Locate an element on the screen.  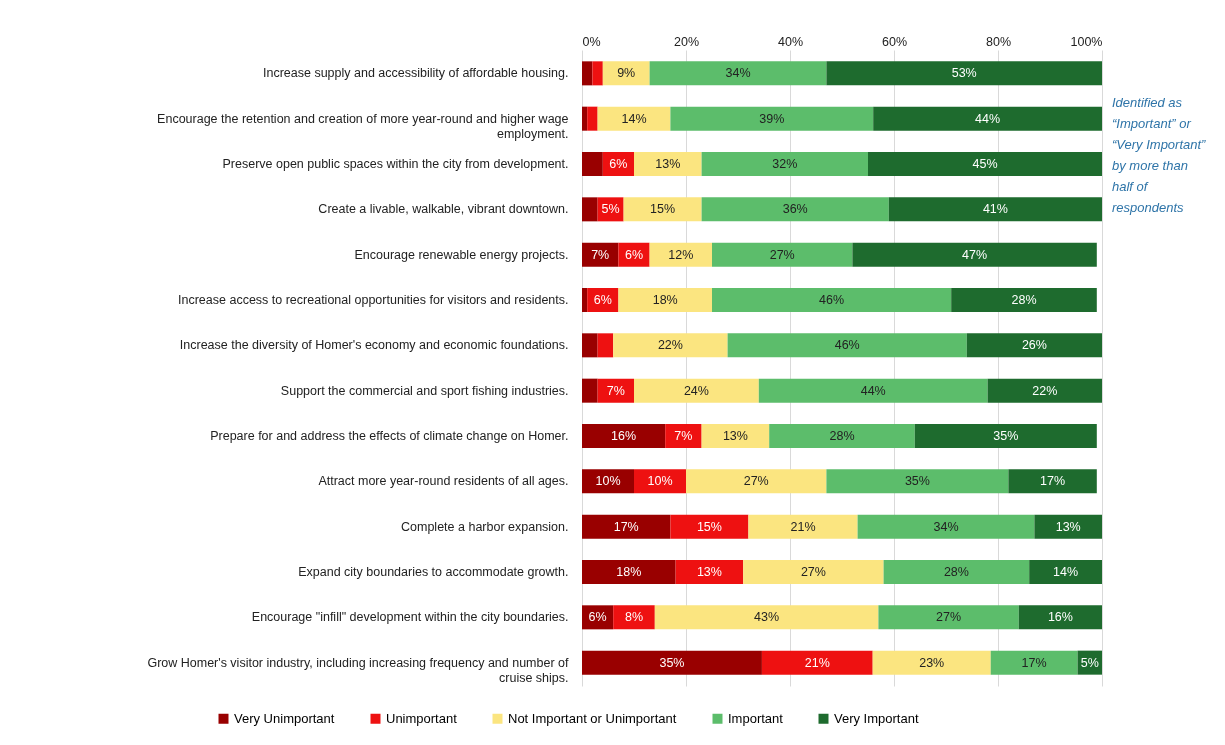
y-tick-label: Encourage "infill" development within the city boundaries. is located at coordinates (410, 617).